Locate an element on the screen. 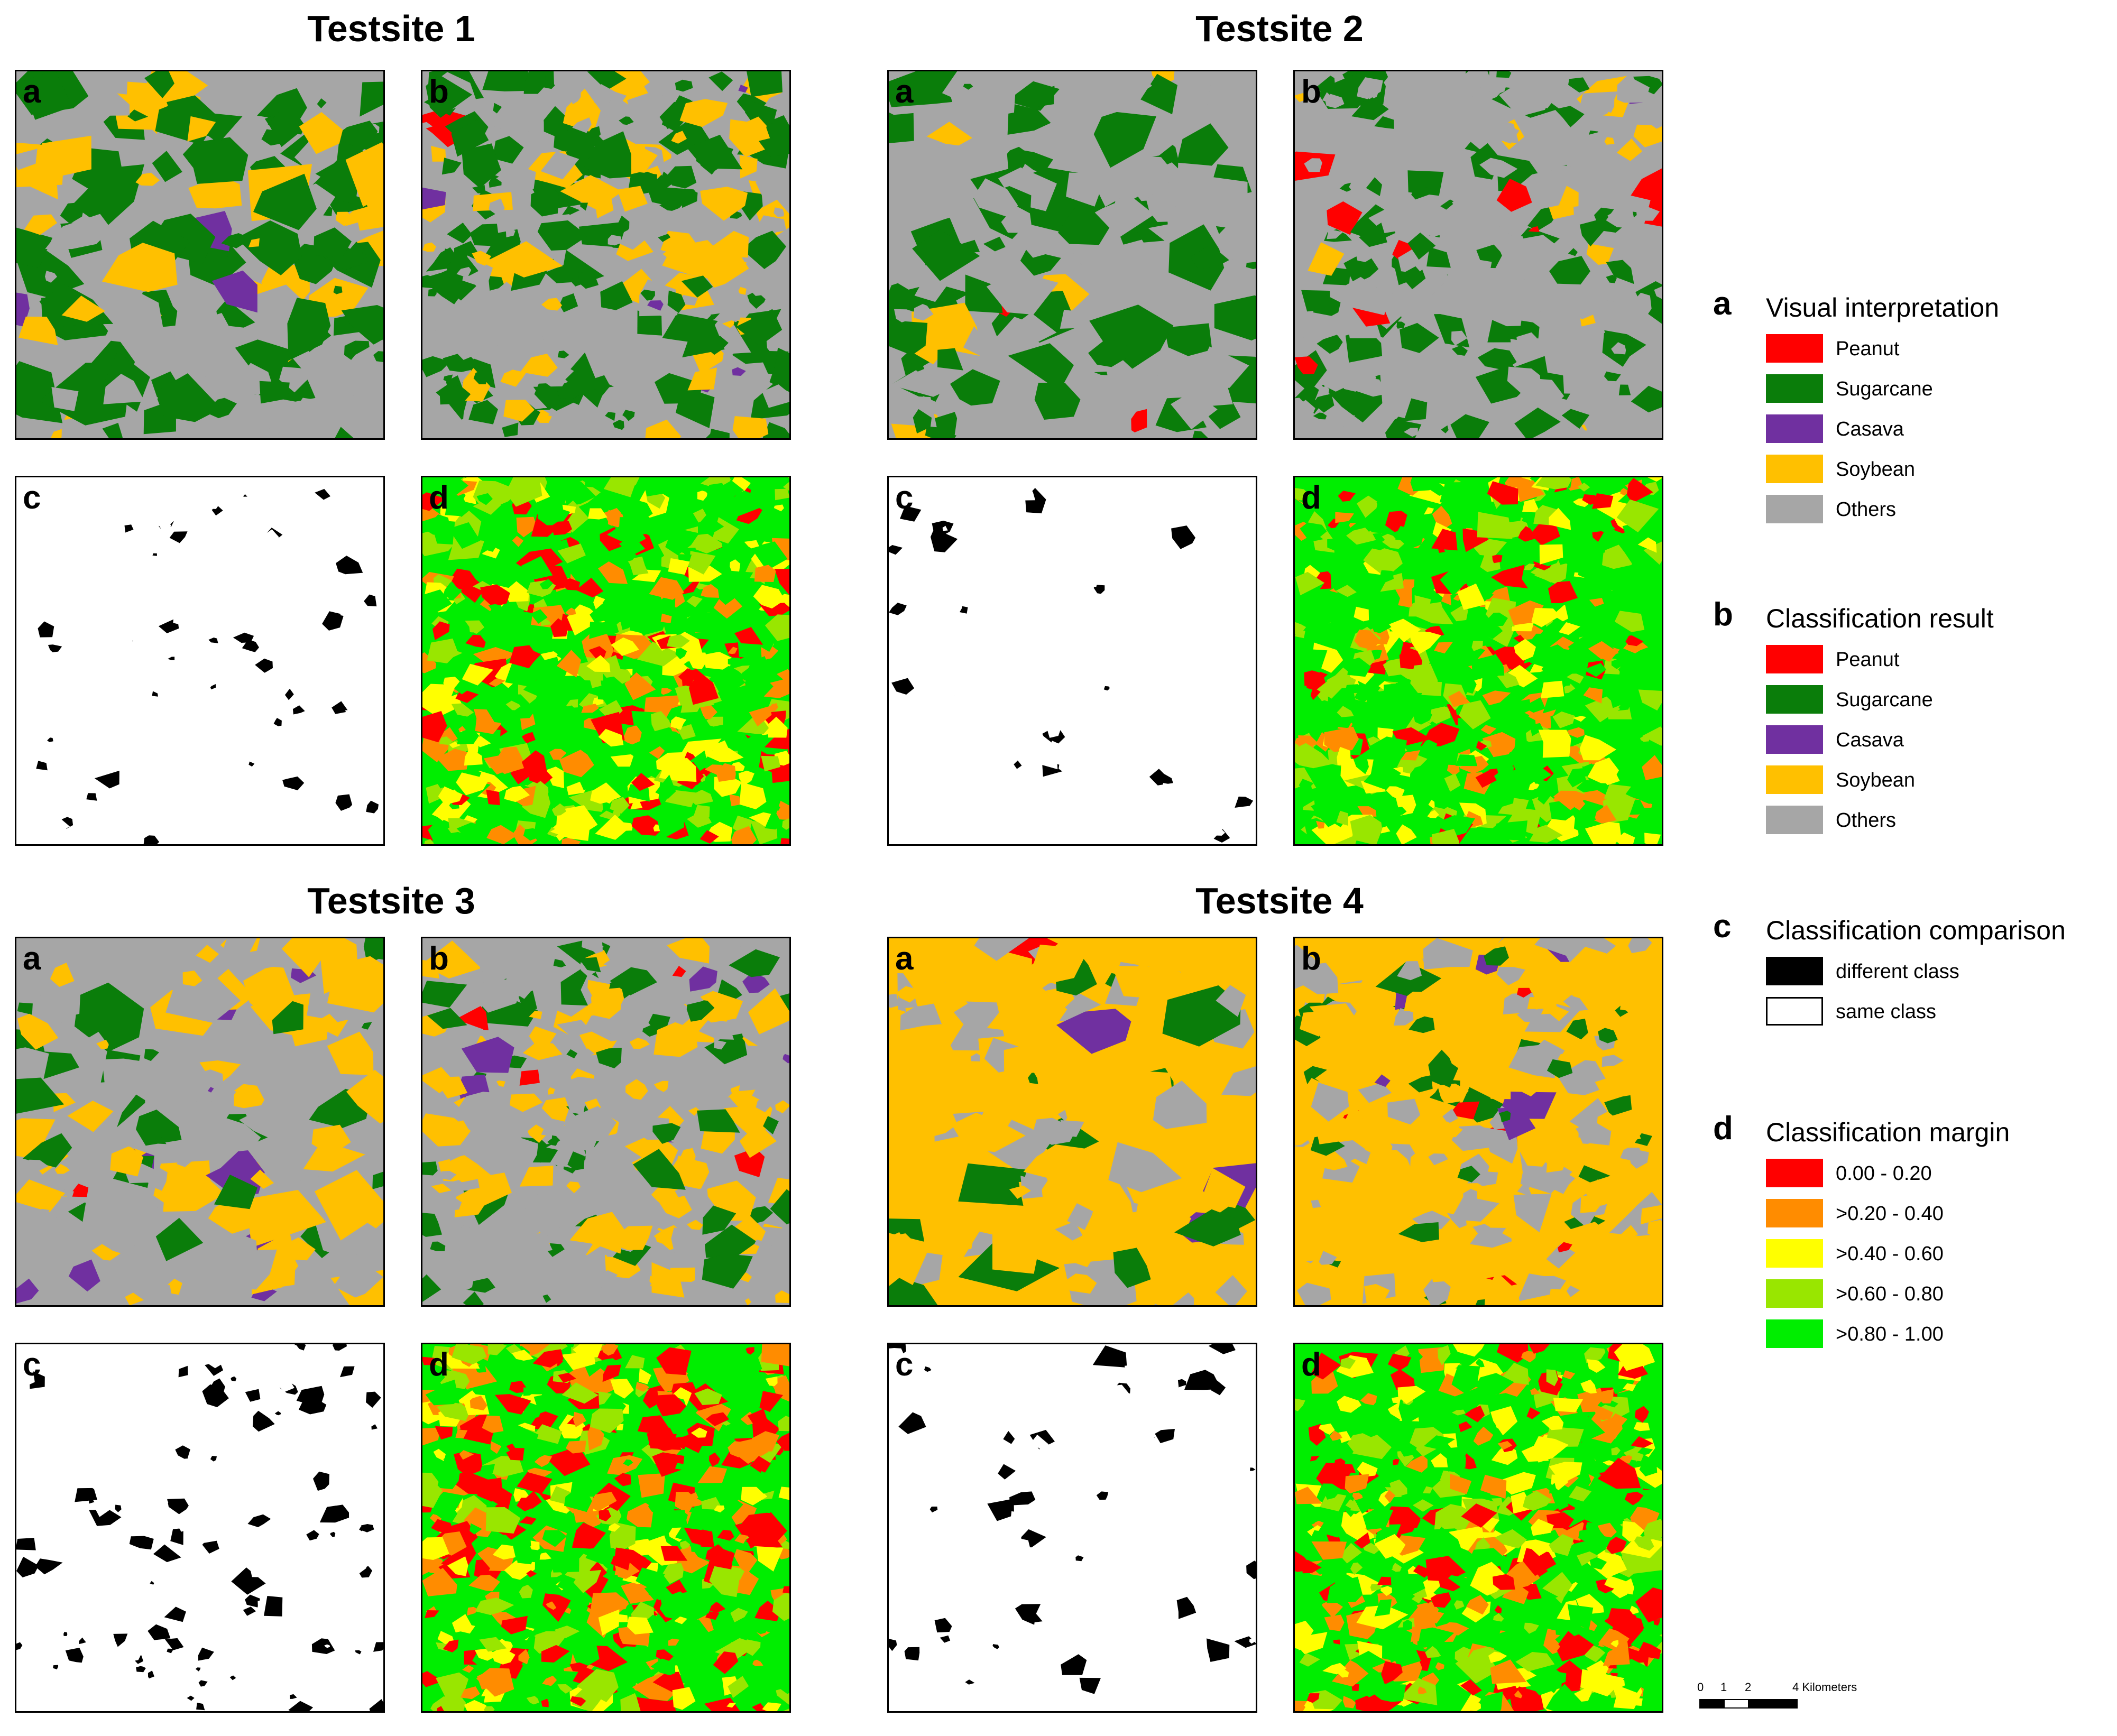  site-title-3: Testsite 3 is located at coordinates (391, 901).